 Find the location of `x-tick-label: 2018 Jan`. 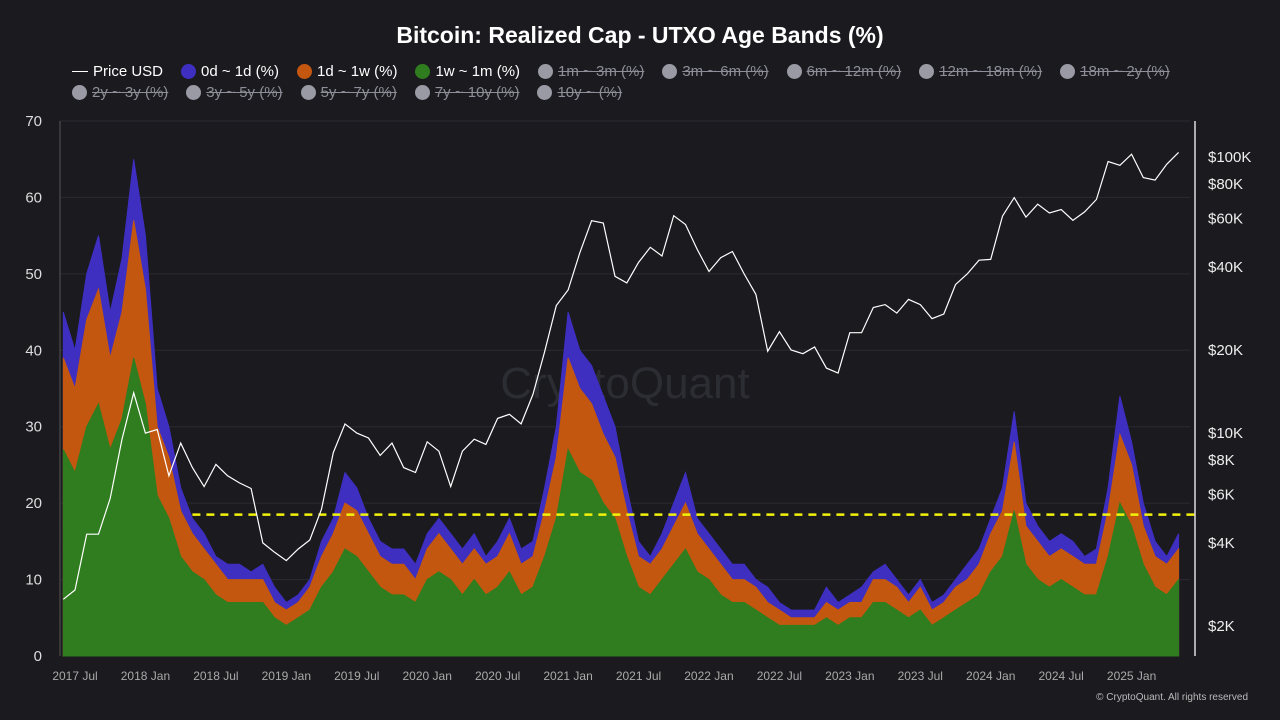

x-tick-label: 2018 Jan is located at coordinates (145, 676).